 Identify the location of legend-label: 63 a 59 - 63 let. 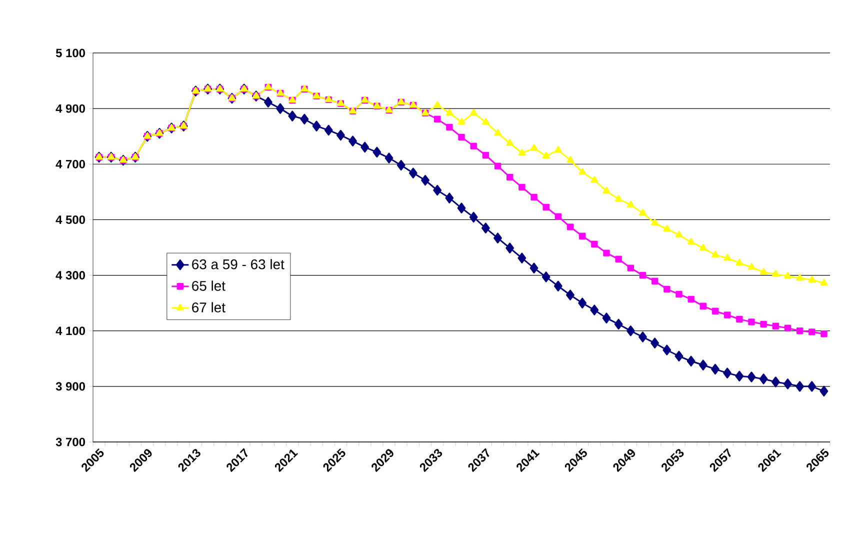
(238, 264).